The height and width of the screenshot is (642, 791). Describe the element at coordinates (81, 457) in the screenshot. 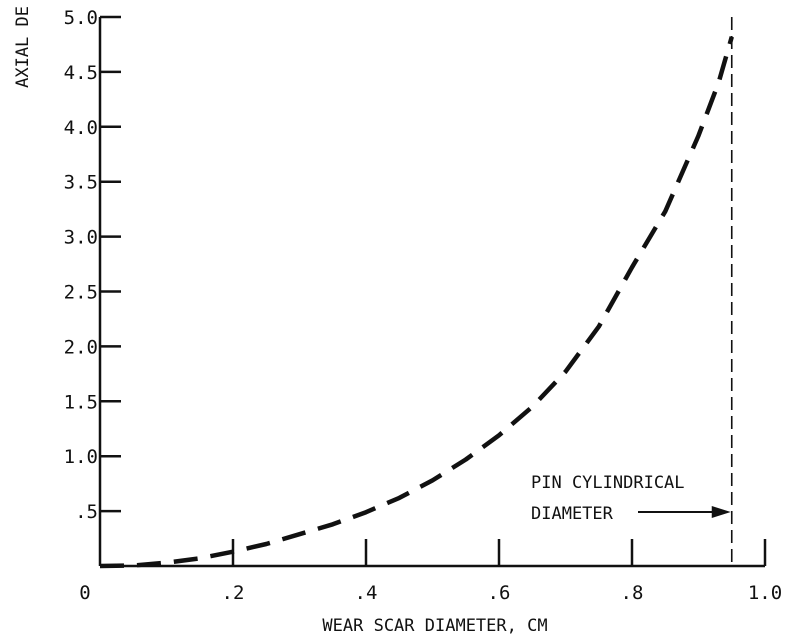

I see `y-tick-label: 1.0` at that location.